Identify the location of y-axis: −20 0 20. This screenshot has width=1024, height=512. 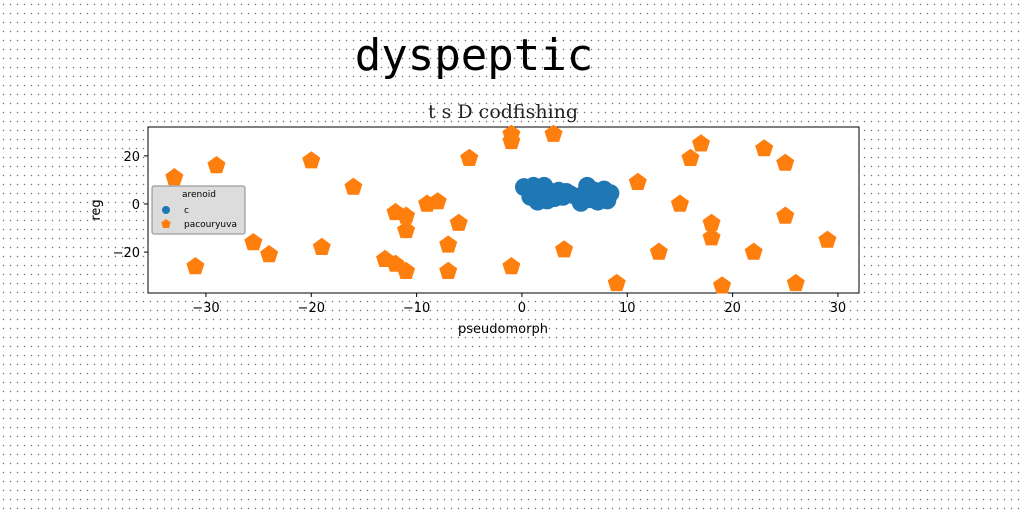
(130, 205).